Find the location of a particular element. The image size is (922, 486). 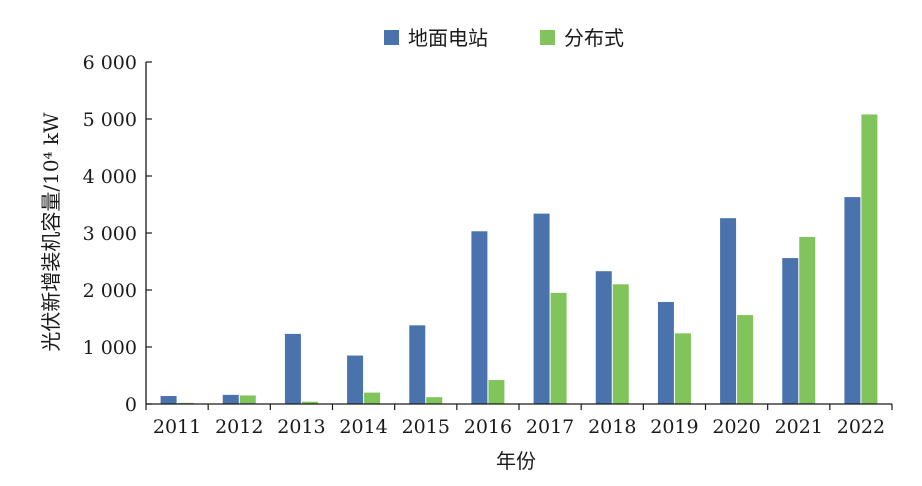

bar-2019-ground-station is located at coordinates (665, 352).